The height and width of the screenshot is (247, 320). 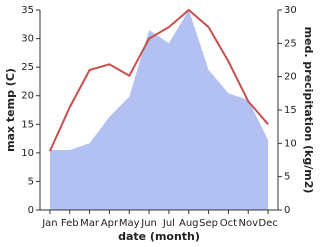 I want to click on y-tick-label: 15, so click(x=27, y=124).